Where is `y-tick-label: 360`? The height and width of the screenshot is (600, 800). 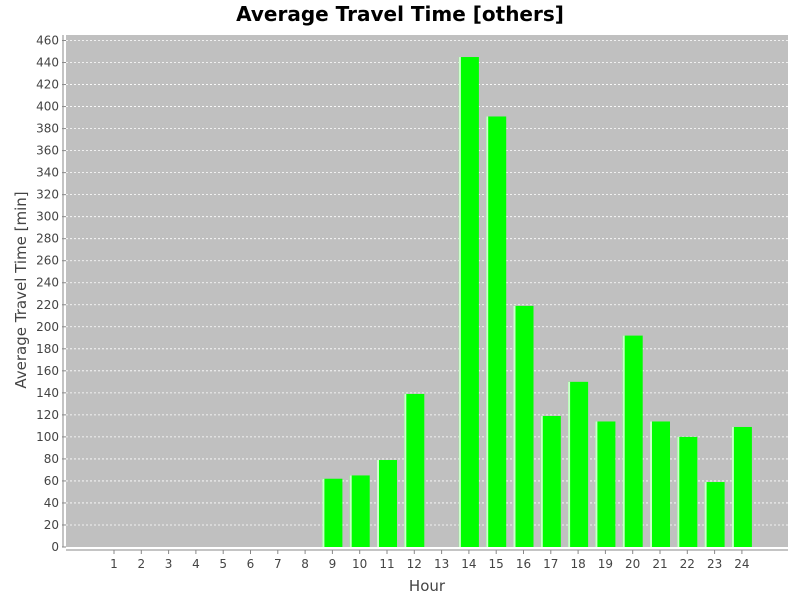
y-tick-label: 360 is located at coordinates (47, 151).